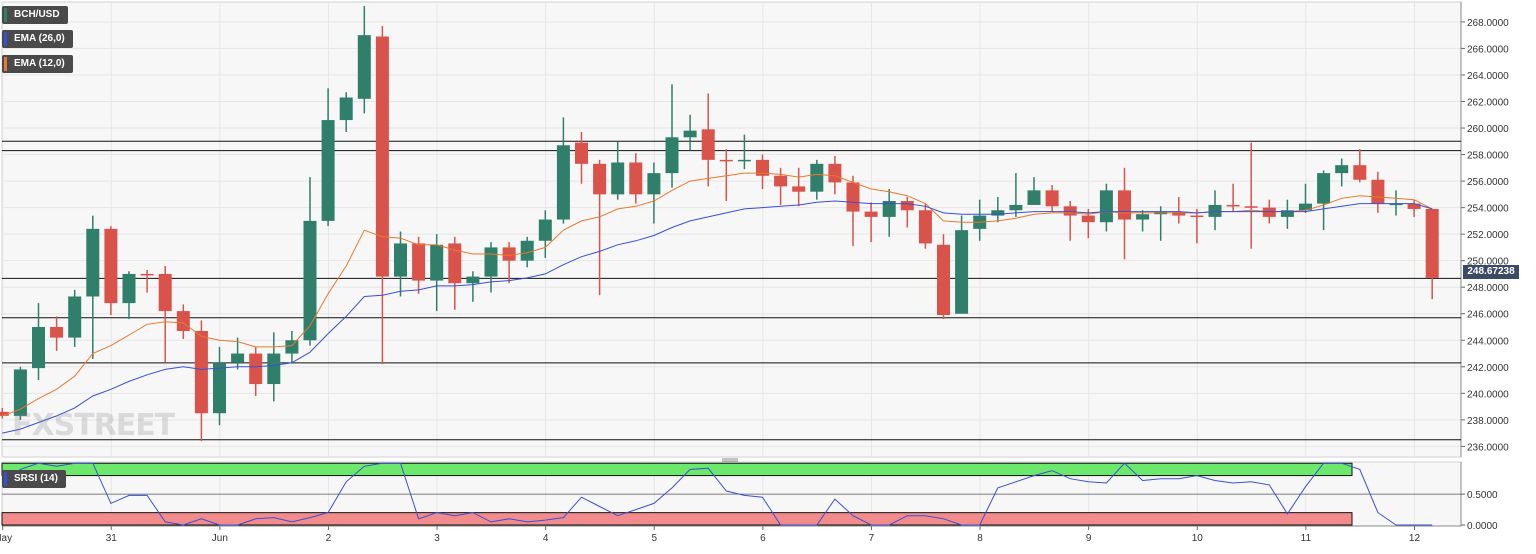 This screenshot has height=554, width=1536. I want to click on x-tick-label: Jun, so click(220, 538).